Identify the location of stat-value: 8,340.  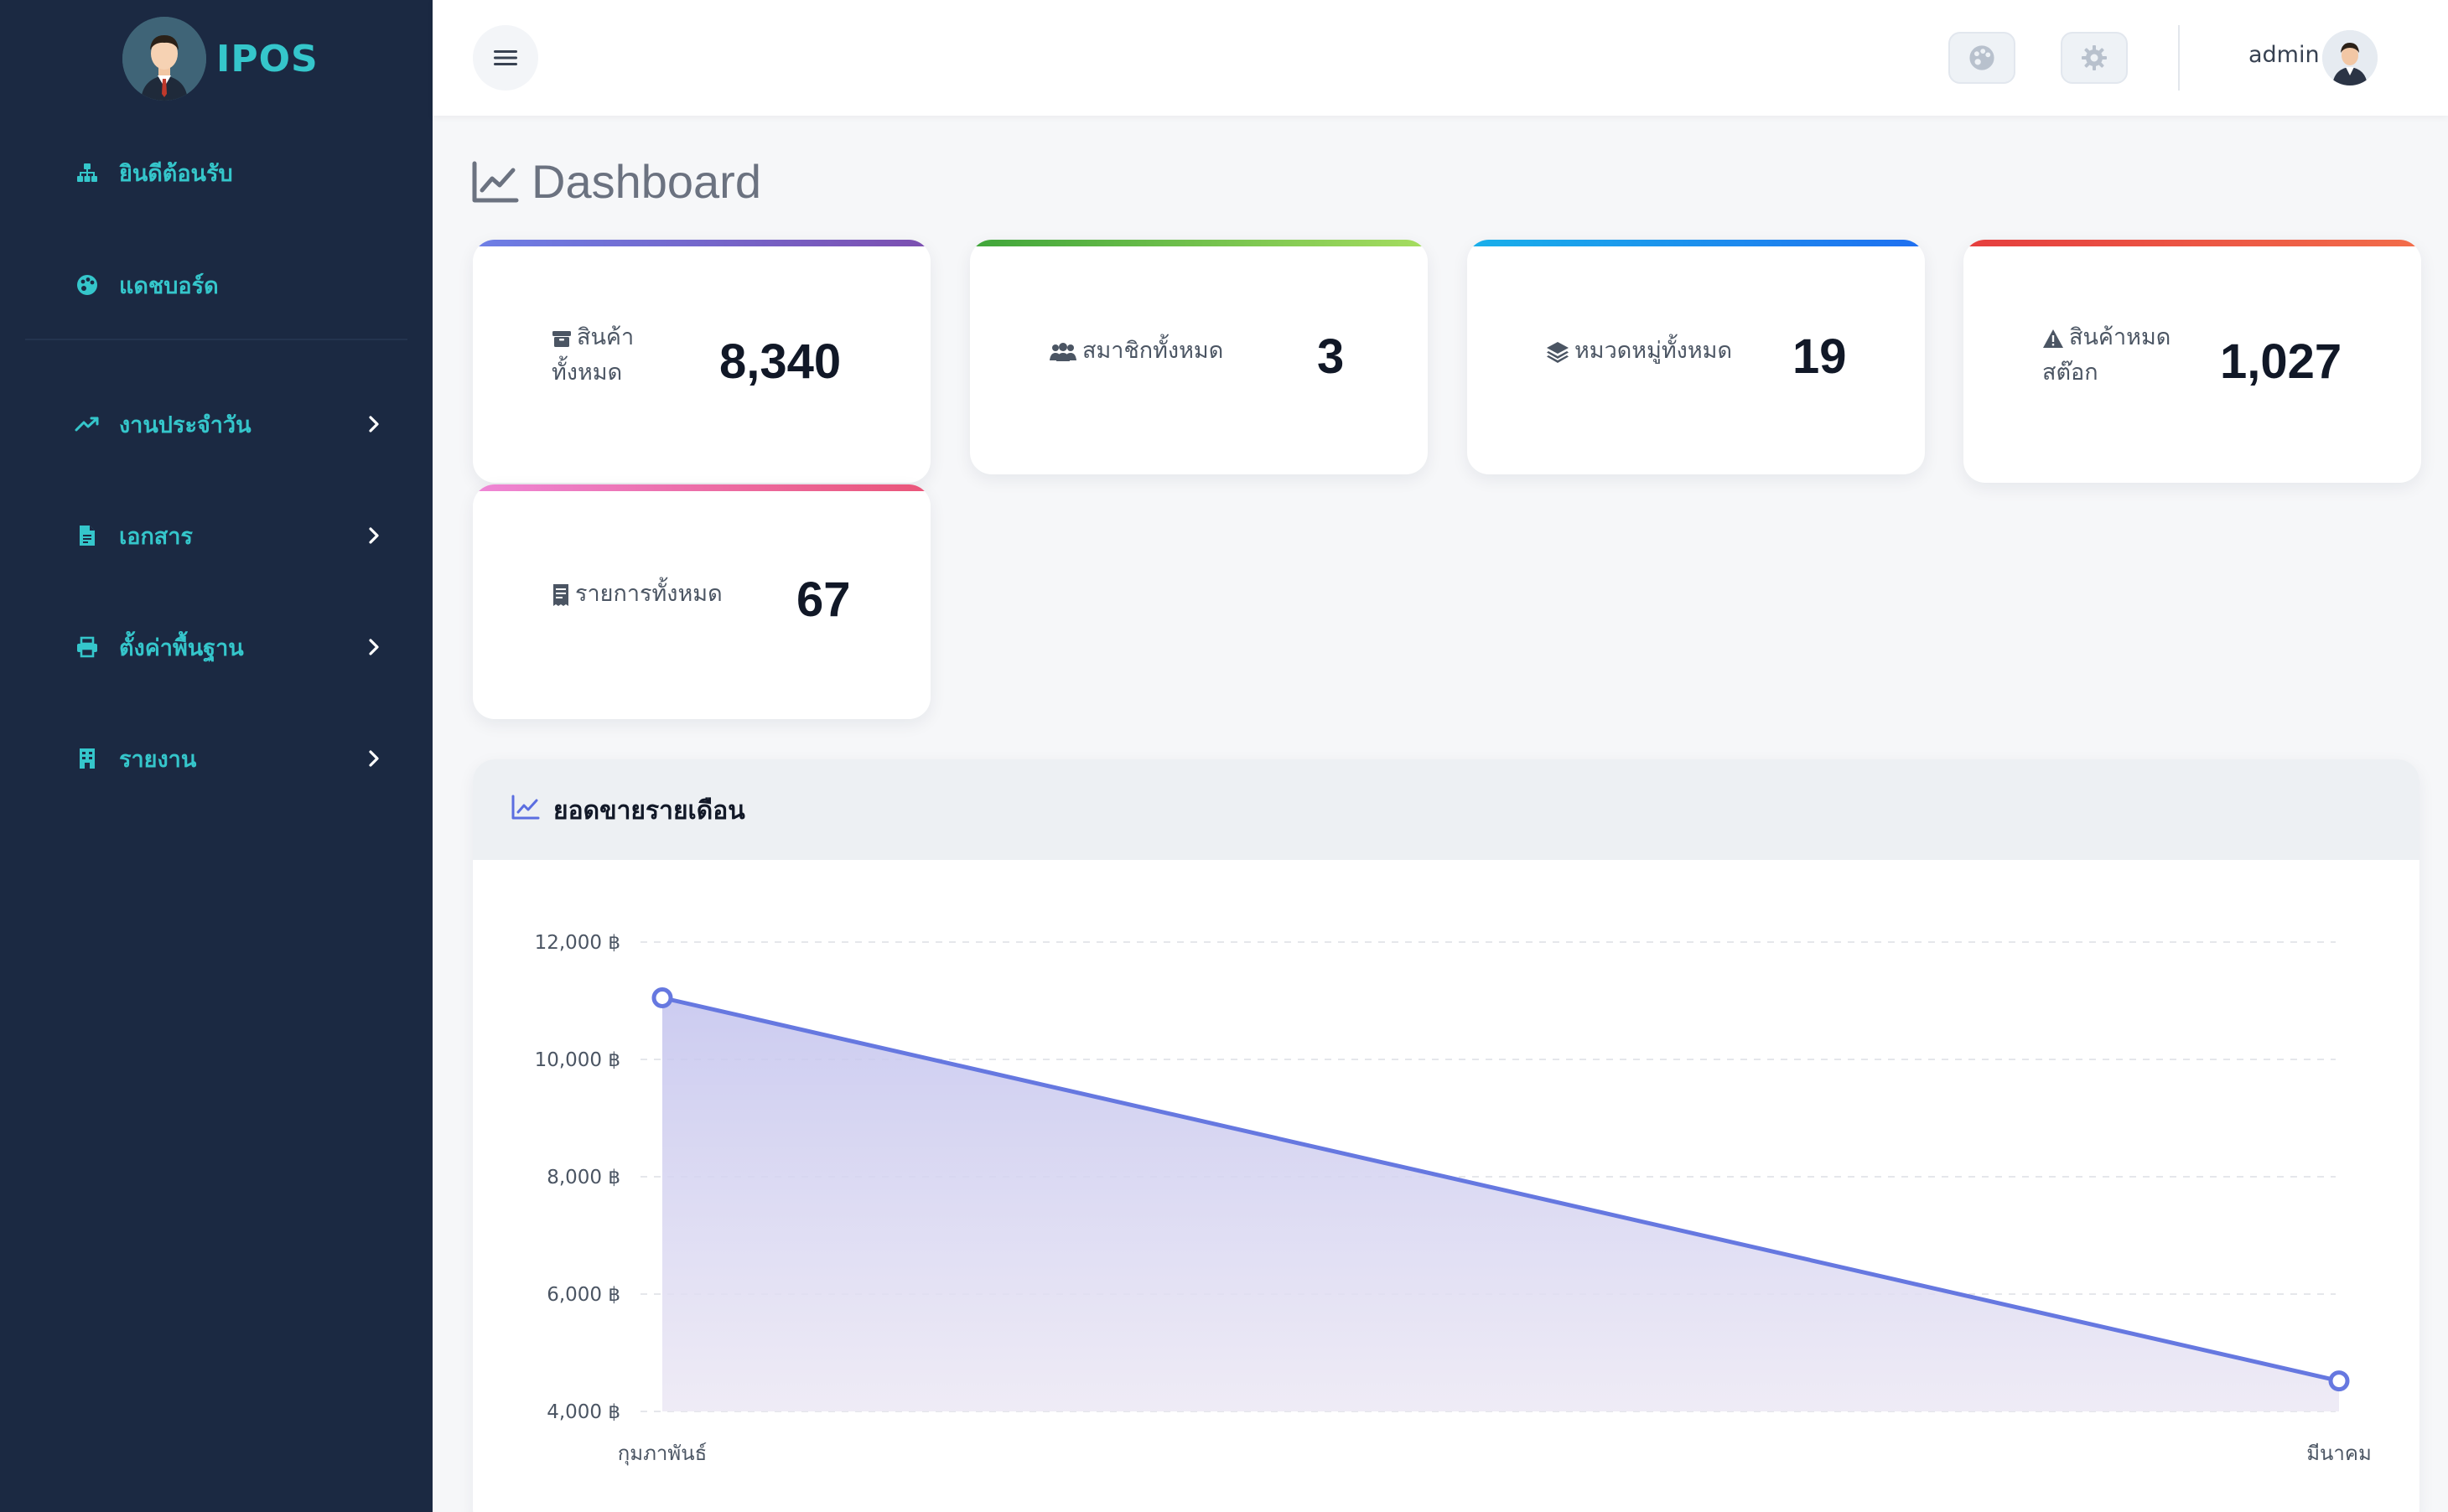
(780, 361).